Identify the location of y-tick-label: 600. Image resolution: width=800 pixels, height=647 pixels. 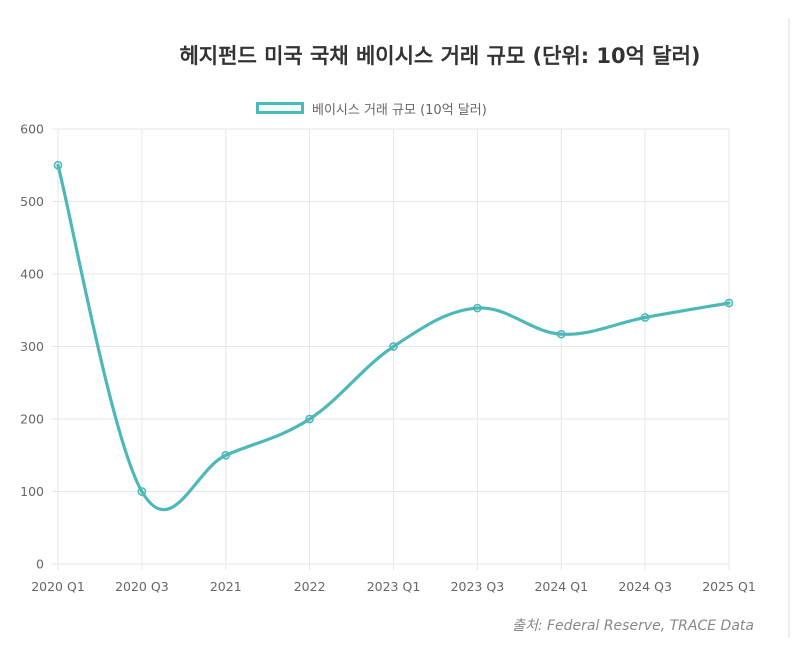
(32, 129).